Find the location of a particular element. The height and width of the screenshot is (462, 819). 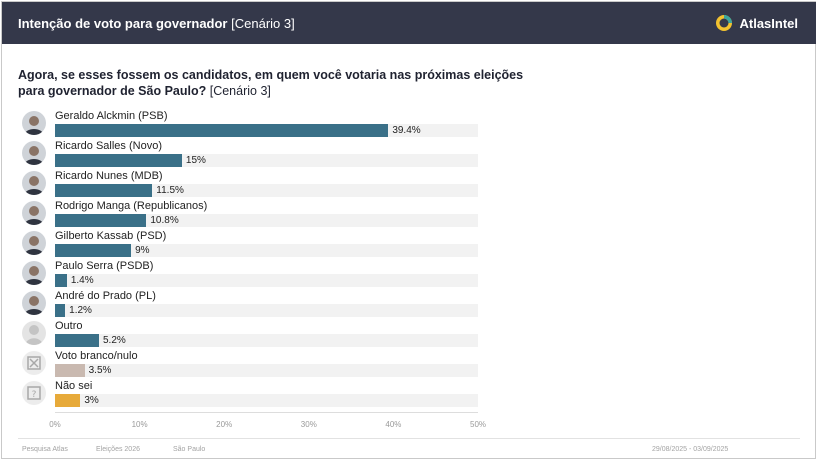

data-label: 1.4% is located at coordinates (82, 280).